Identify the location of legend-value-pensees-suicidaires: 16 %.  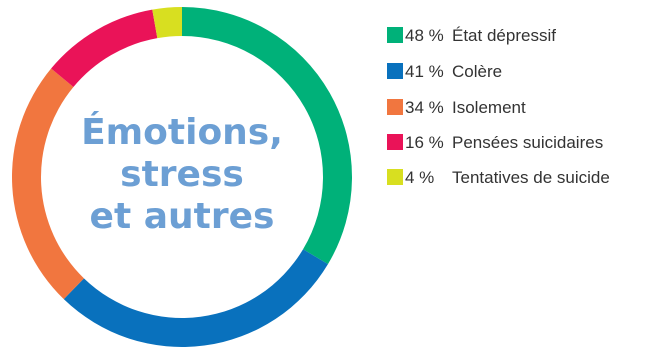
(424, 142).